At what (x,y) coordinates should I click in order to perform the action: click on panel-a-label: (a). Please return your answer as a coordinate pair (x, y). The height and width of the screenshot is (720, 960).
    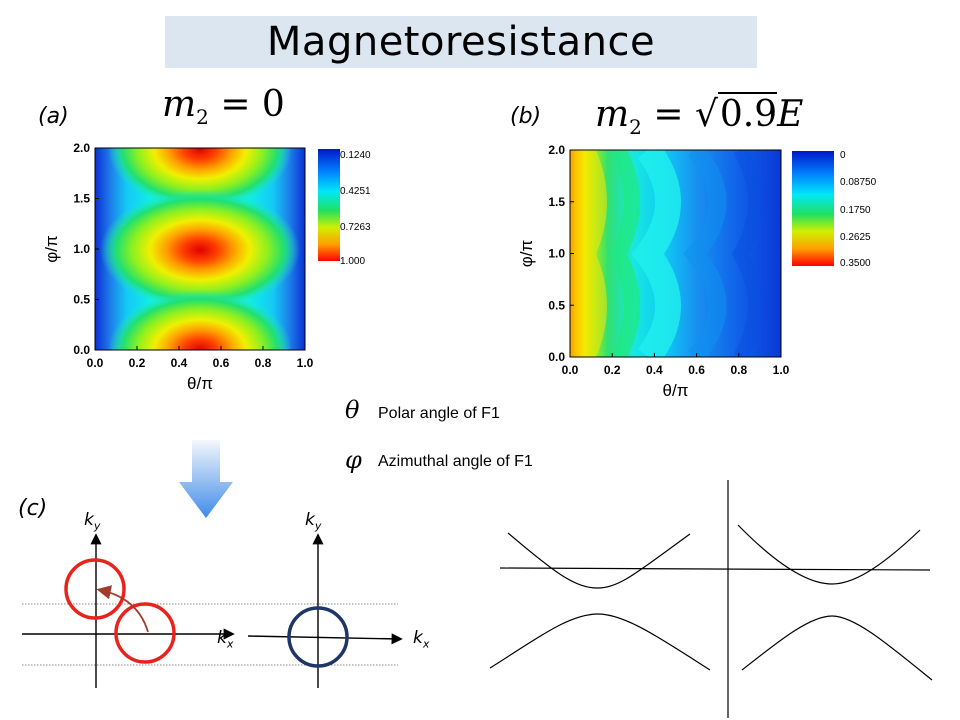
    Looking at the image, I should click on (53, 116).